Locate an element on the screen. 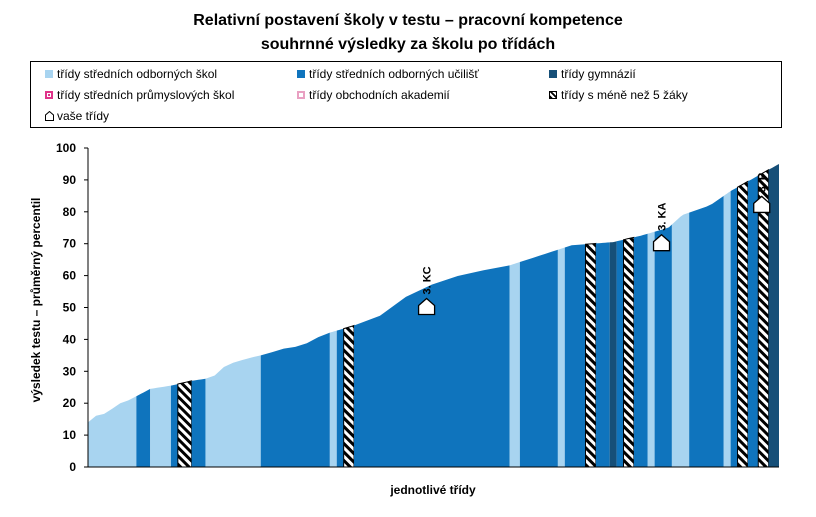  legend-swatch-oa is located at coordinates (301, 95).